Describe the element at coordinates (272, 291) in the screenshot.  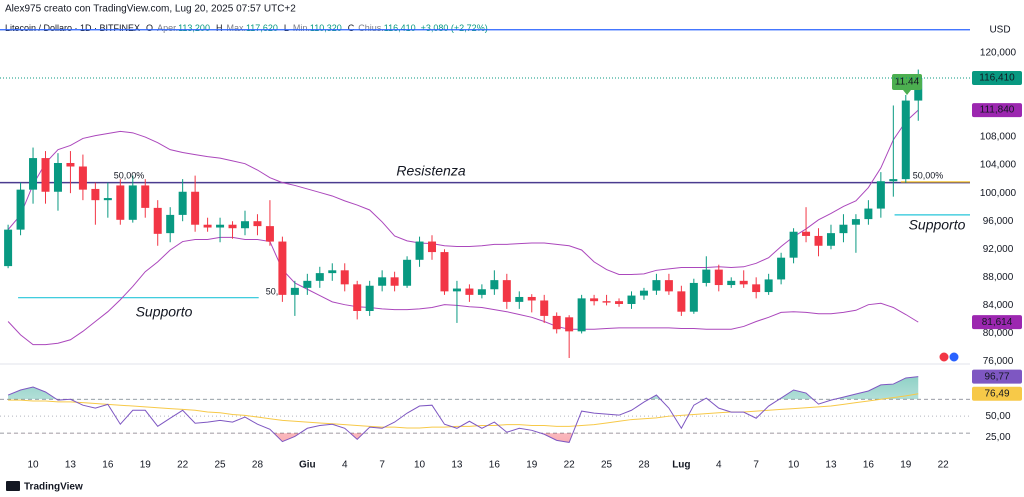
I see `note-text: 50,` at that location.